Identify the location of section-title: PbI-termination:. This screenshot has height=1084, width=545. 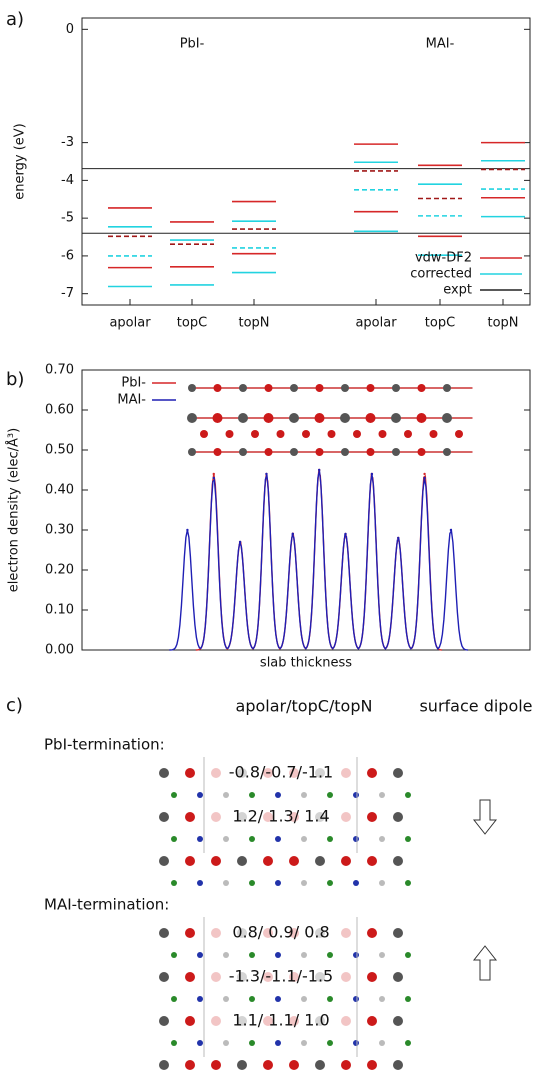
(104, 745).